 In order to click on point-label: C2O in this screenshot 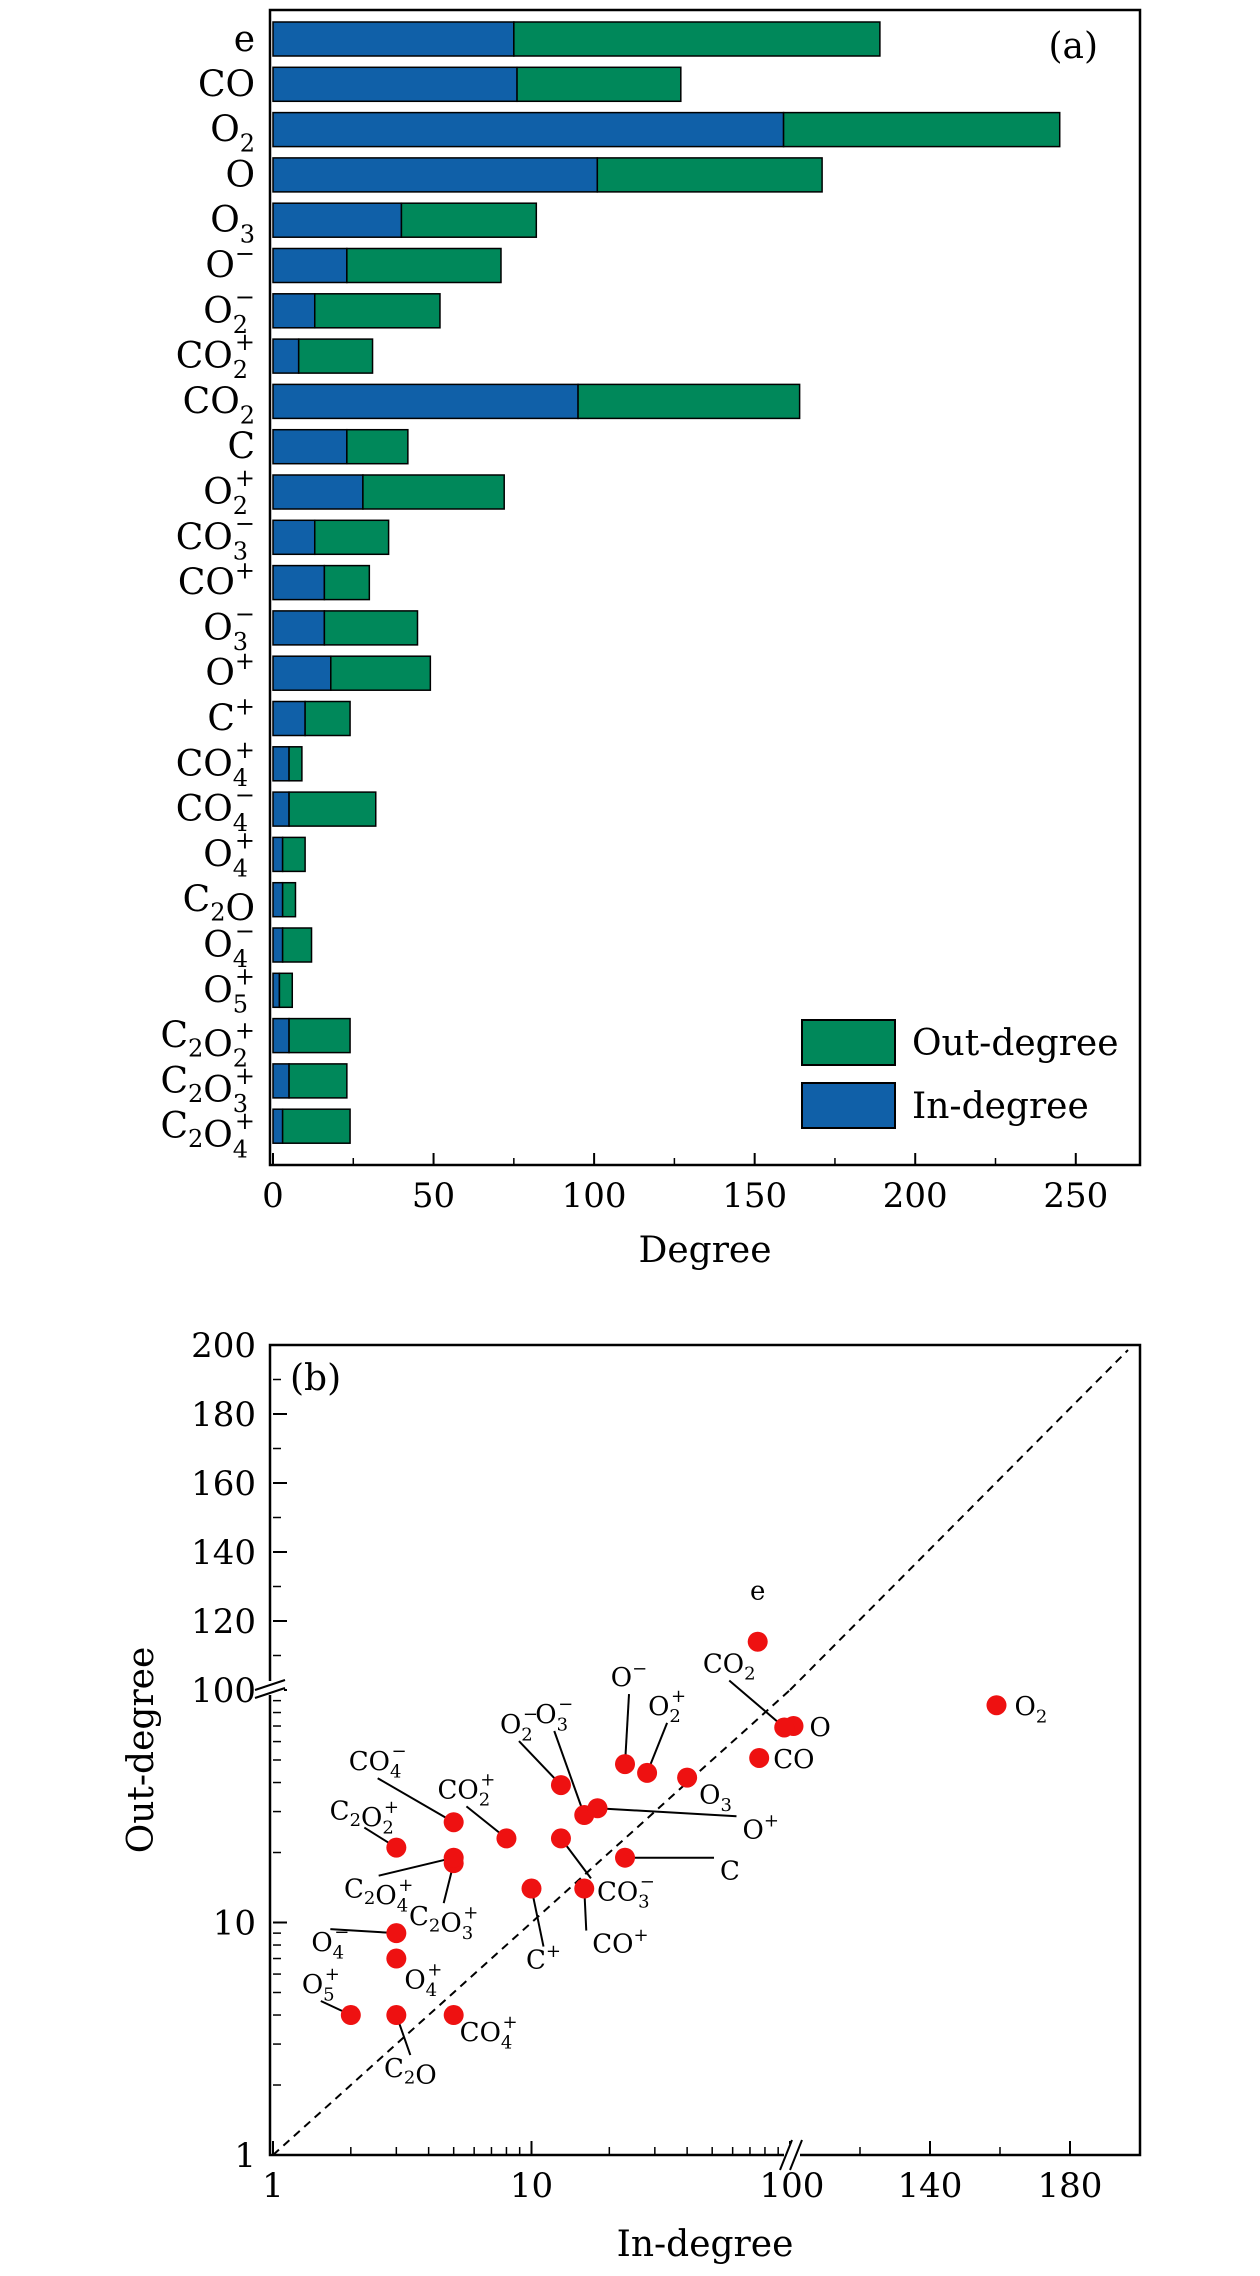, I will do `click(410, 2072)`.